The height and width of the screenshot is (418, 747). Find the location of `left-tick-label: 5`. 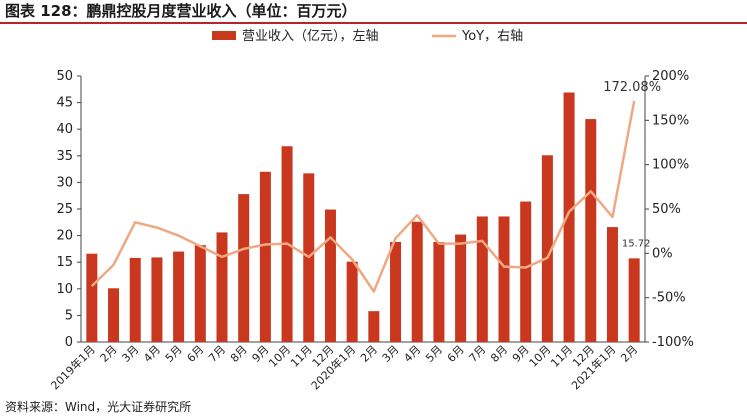

left-tick-label: 5 is located at coordinates (69, 315).